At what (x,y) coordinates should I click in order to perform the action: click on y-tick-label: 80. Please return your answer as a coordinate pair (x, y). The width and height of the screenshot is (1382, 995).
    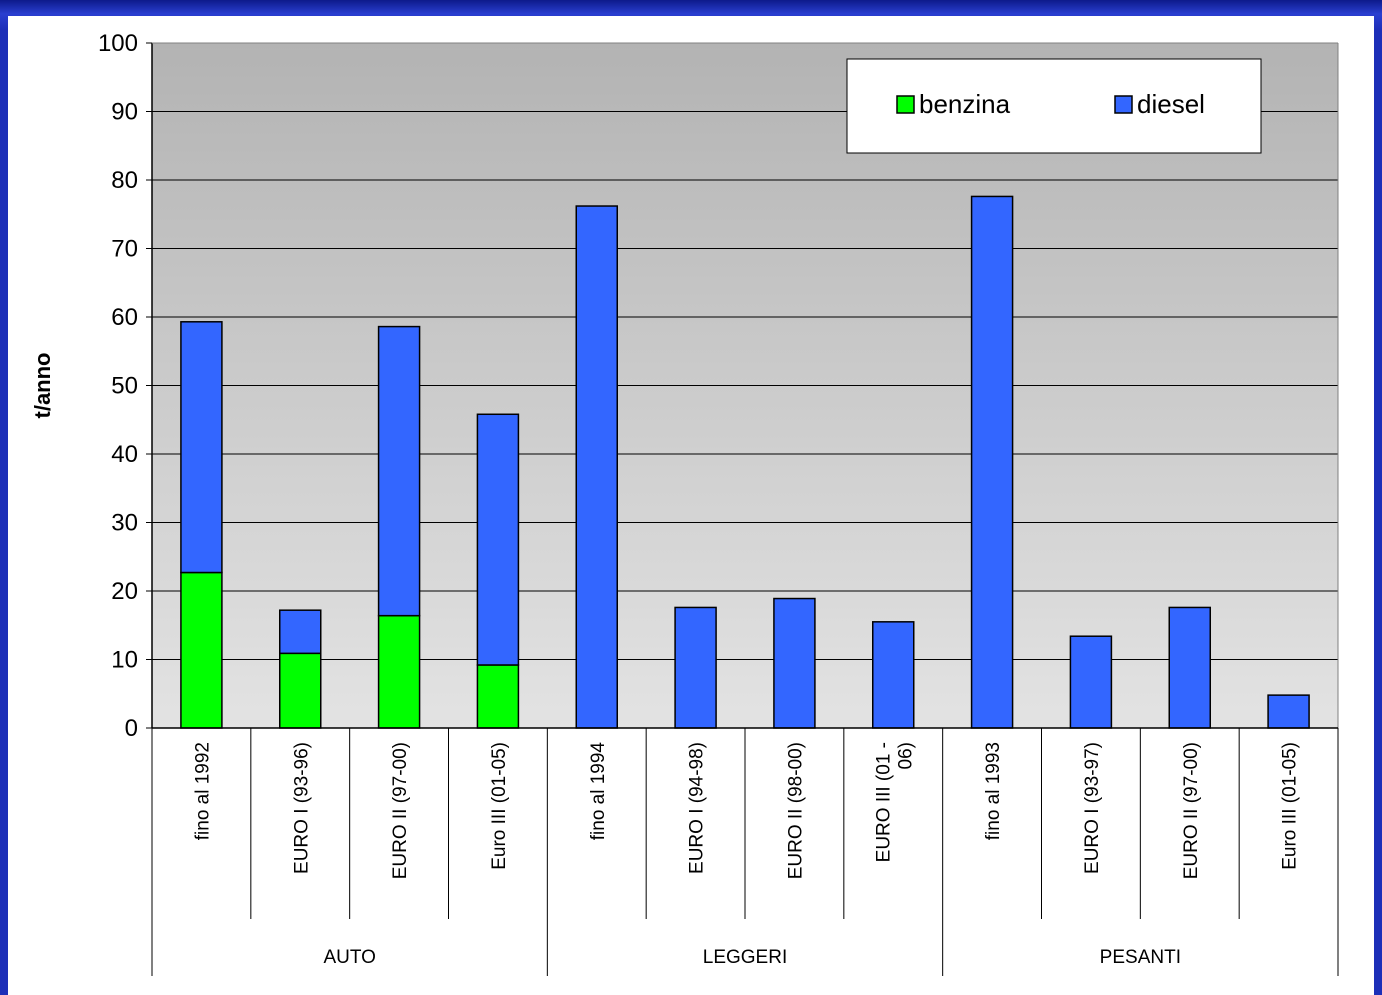
    Looking at the image, I should click on (124, 180).